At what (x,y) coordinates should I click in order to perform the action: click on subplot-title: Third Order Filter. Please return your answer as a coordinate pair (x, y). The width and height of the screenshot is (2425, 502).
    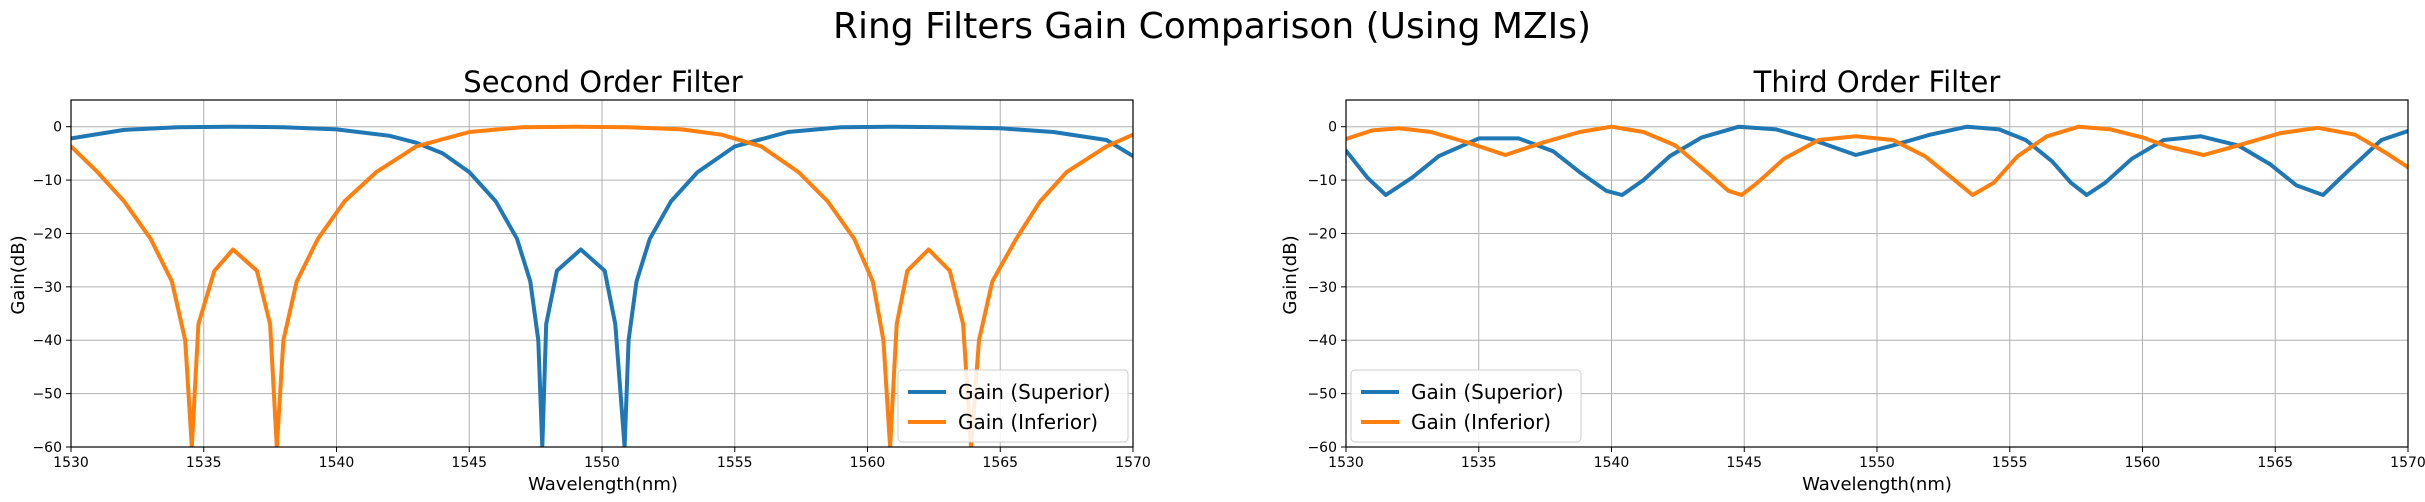
    Looking at the image, I should click on (1877, 82).